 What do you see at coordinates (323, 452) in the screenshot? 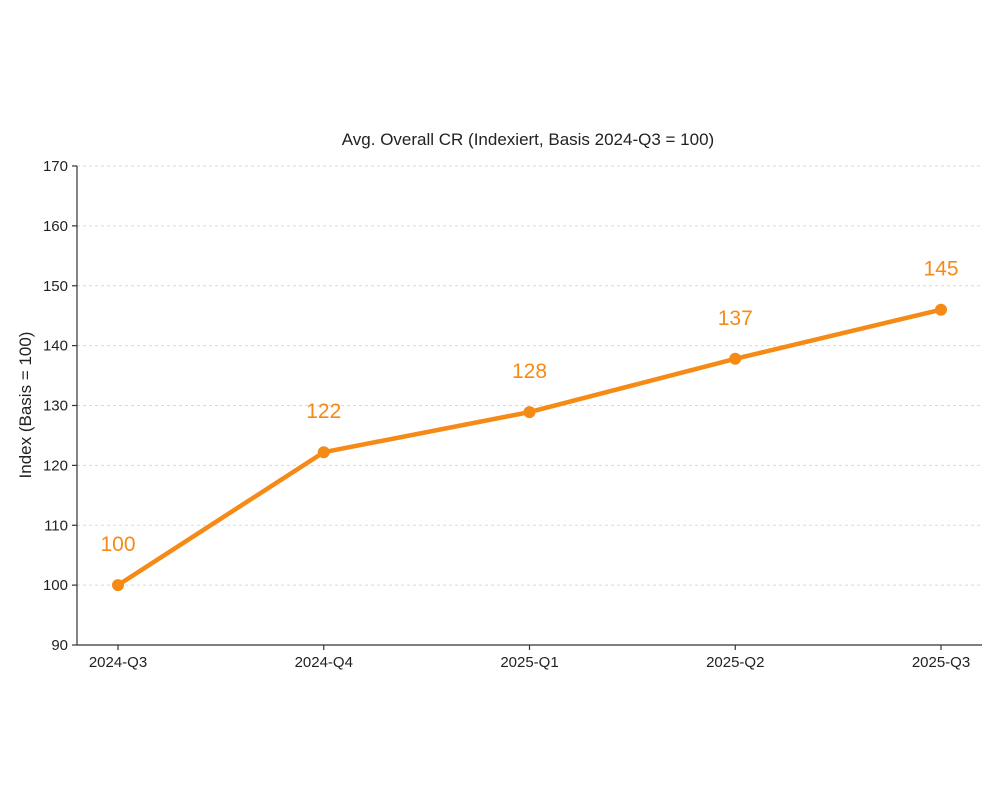
I see `data-point-2024-Q4` at bounding box center [323, 452].